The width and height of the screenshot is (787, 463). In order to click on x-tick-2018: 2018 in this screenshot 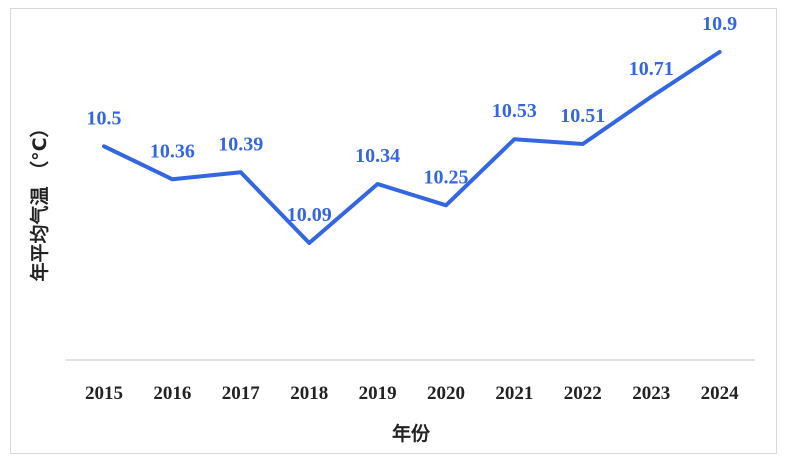, I will do `click(309, 393)`.